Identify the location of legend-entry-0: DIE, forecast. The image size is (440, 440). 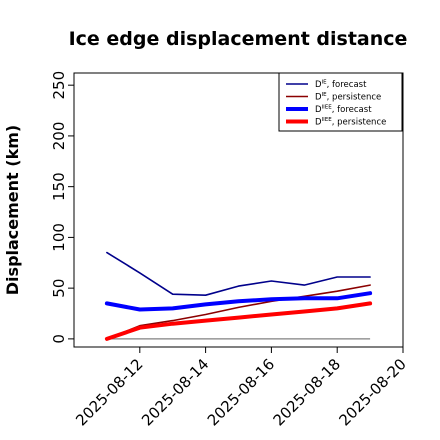
(341, 85).